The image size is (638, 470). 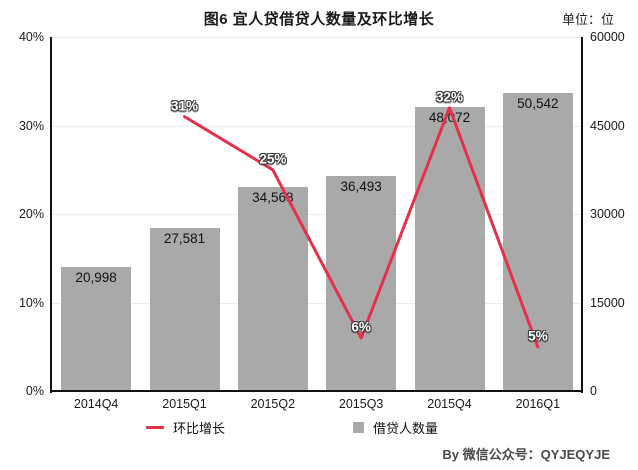 What do you see at coordinates (31, 302) in the screenshot?
I see `y-axis-tick-label: 10%` at bounding box center [31, 302].